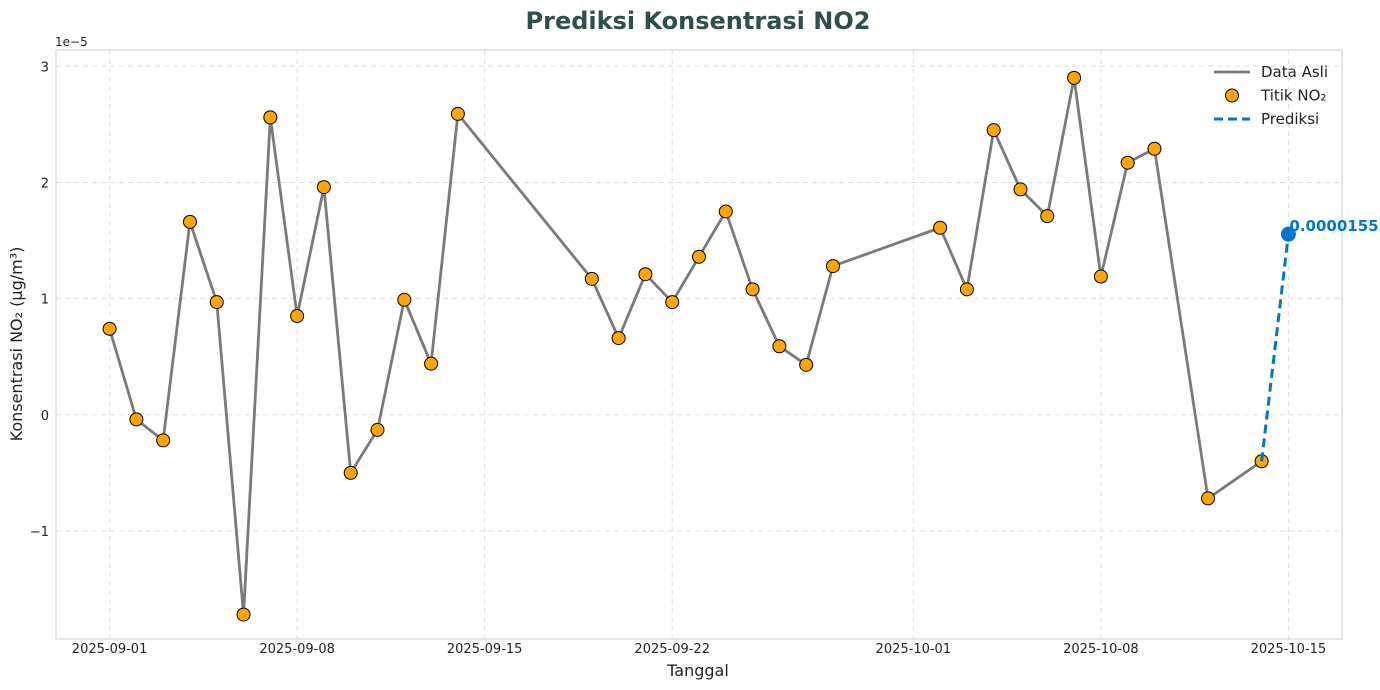  Describe the element at coordinates (1294, 72) in the screenshot. I see `legend-label-data-asli: Data Asli` at that location.